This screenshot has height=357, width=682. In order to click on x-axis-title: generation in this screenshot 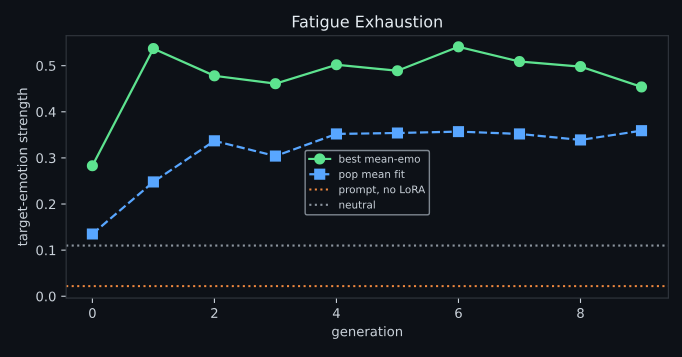, I will do `click(367, 332)`.